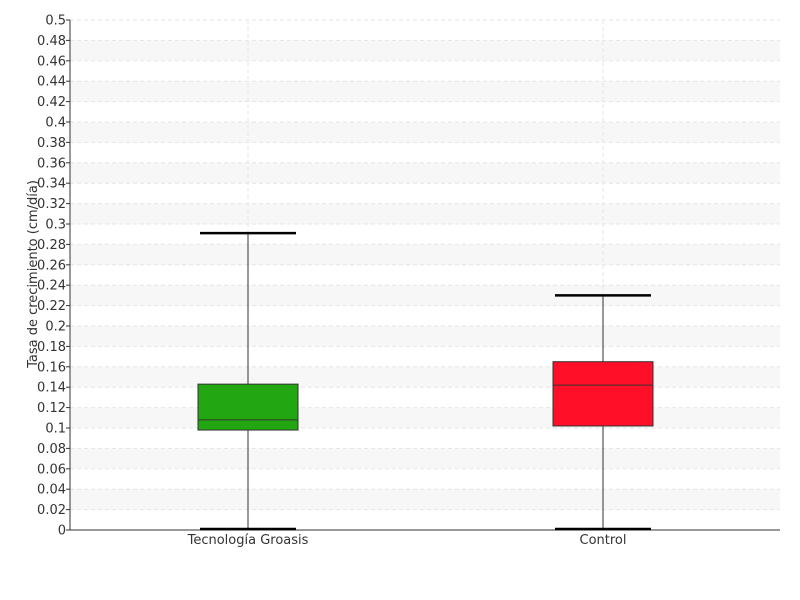 The image size is (800, 600). Describe the element at coordinates (51, 306) in the screenshot. I see `y-tick-label: 0.22` at that location.